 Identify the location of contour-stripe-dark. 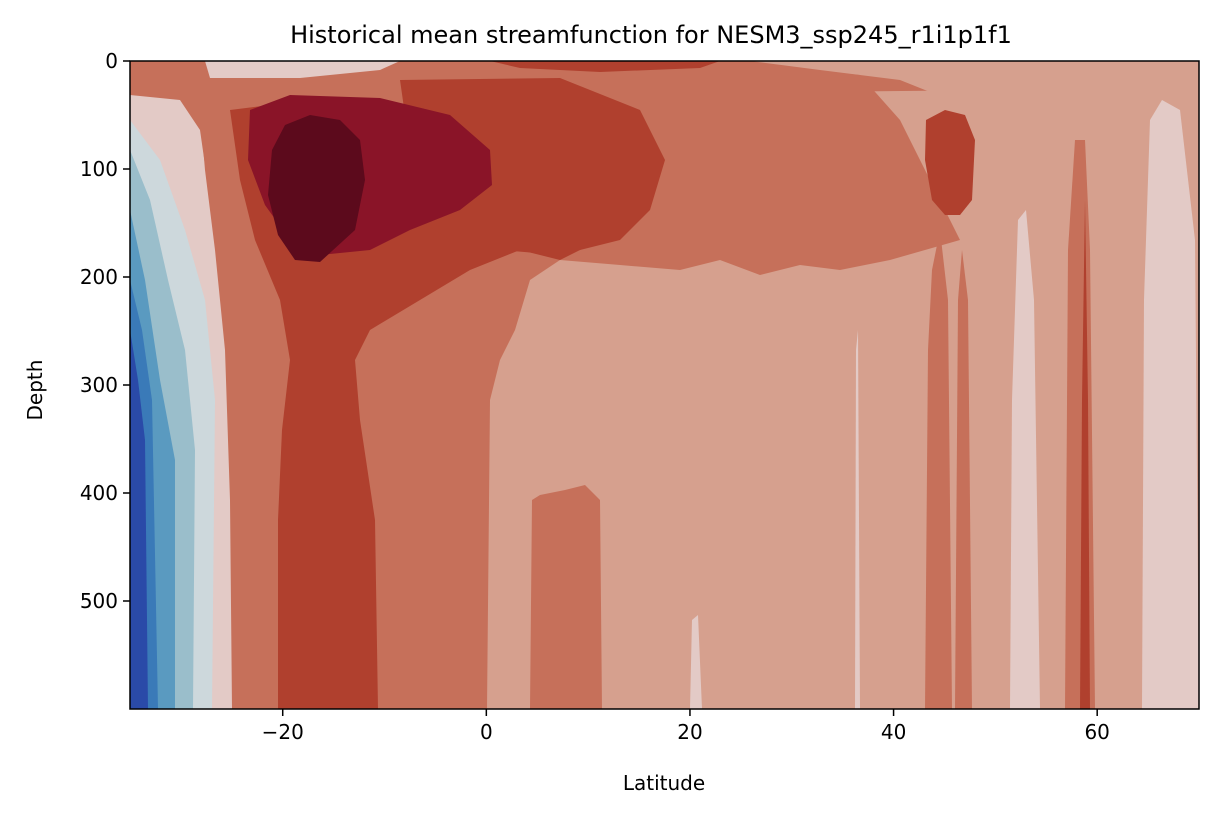
(1085, 454).